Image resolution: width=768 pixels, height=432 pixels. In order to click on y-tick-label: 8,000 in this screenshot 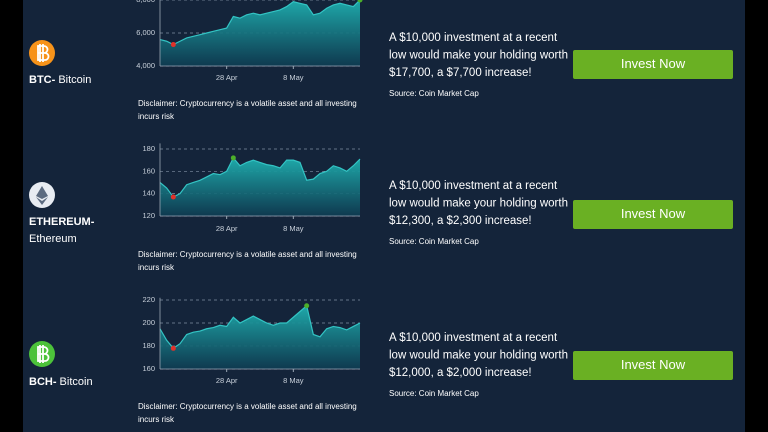, I will do `click(145, 2)`.